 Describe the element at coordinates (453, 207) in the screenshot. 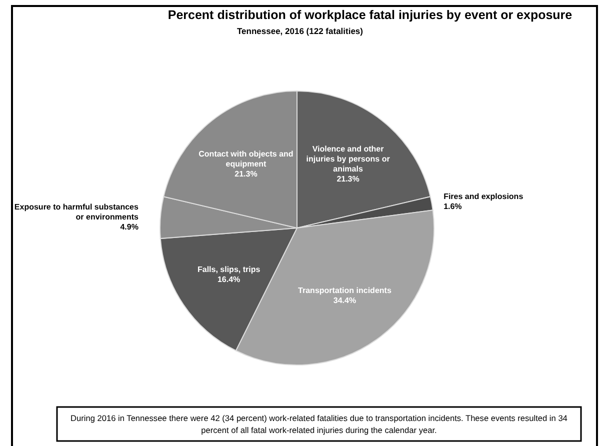

I see `data-label: 1.6%` at that location.